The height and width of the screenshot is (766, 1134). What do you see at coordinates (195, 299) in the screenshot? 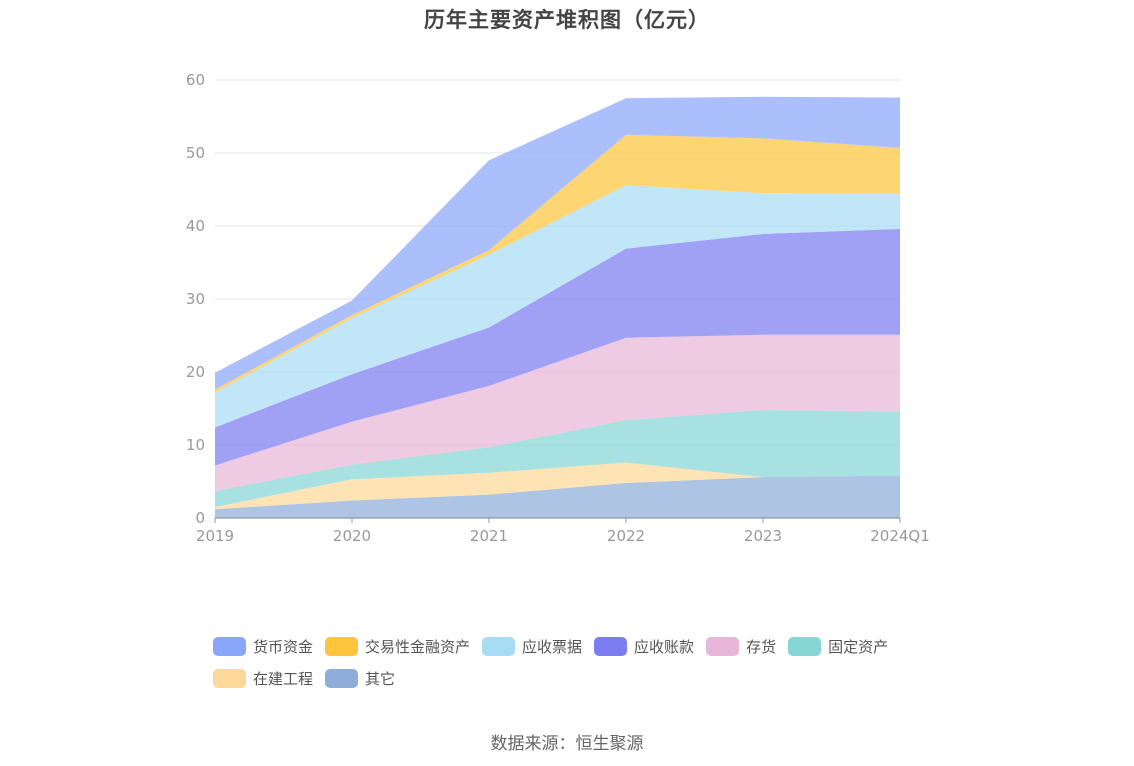
I see `y-tick-label: 30` at bounding box center [195, 299].